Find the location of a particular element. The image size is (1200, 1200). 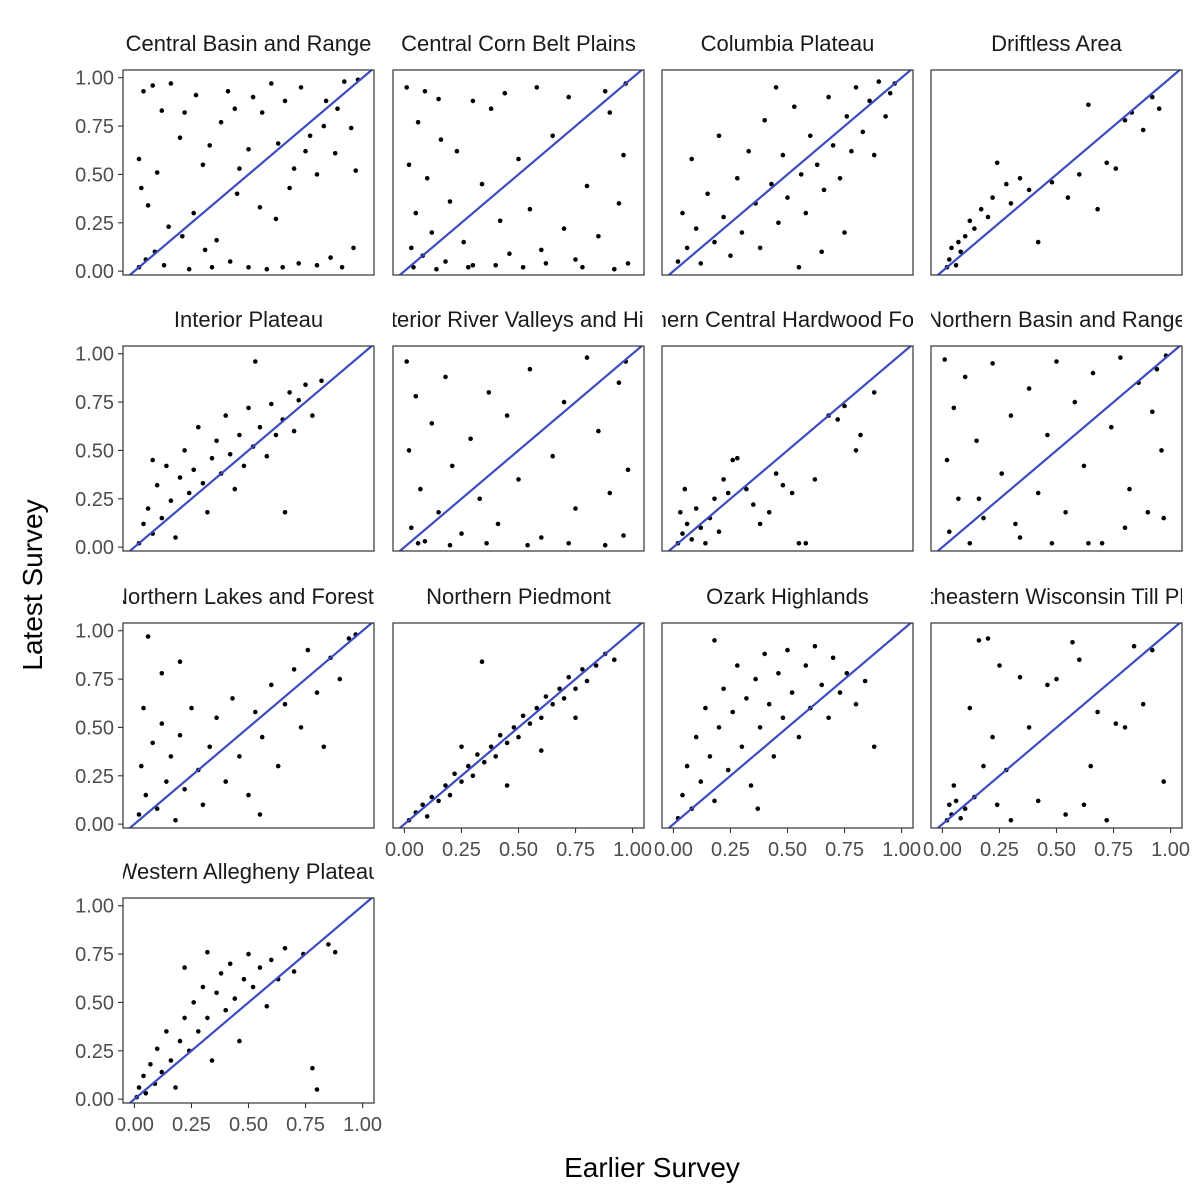

facet-title: Ozark Highlands is located at coordinates (787, 596).